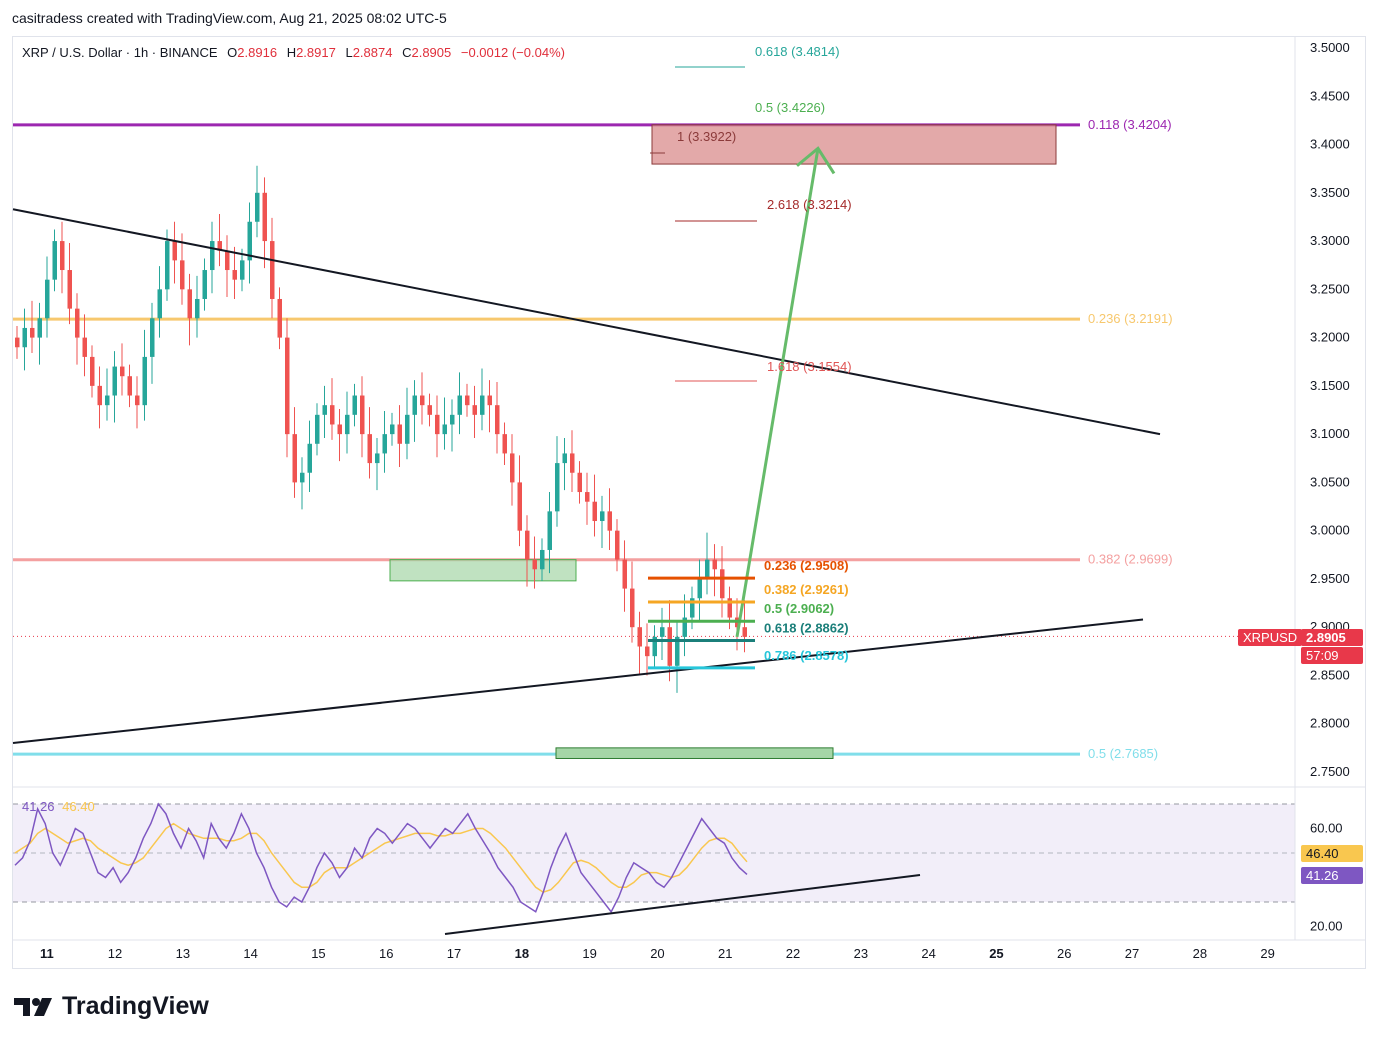  What do you see at coordinates (694, 753) in the screenshot?
I see `support-zone-lower` at bounding box center [694, 753].